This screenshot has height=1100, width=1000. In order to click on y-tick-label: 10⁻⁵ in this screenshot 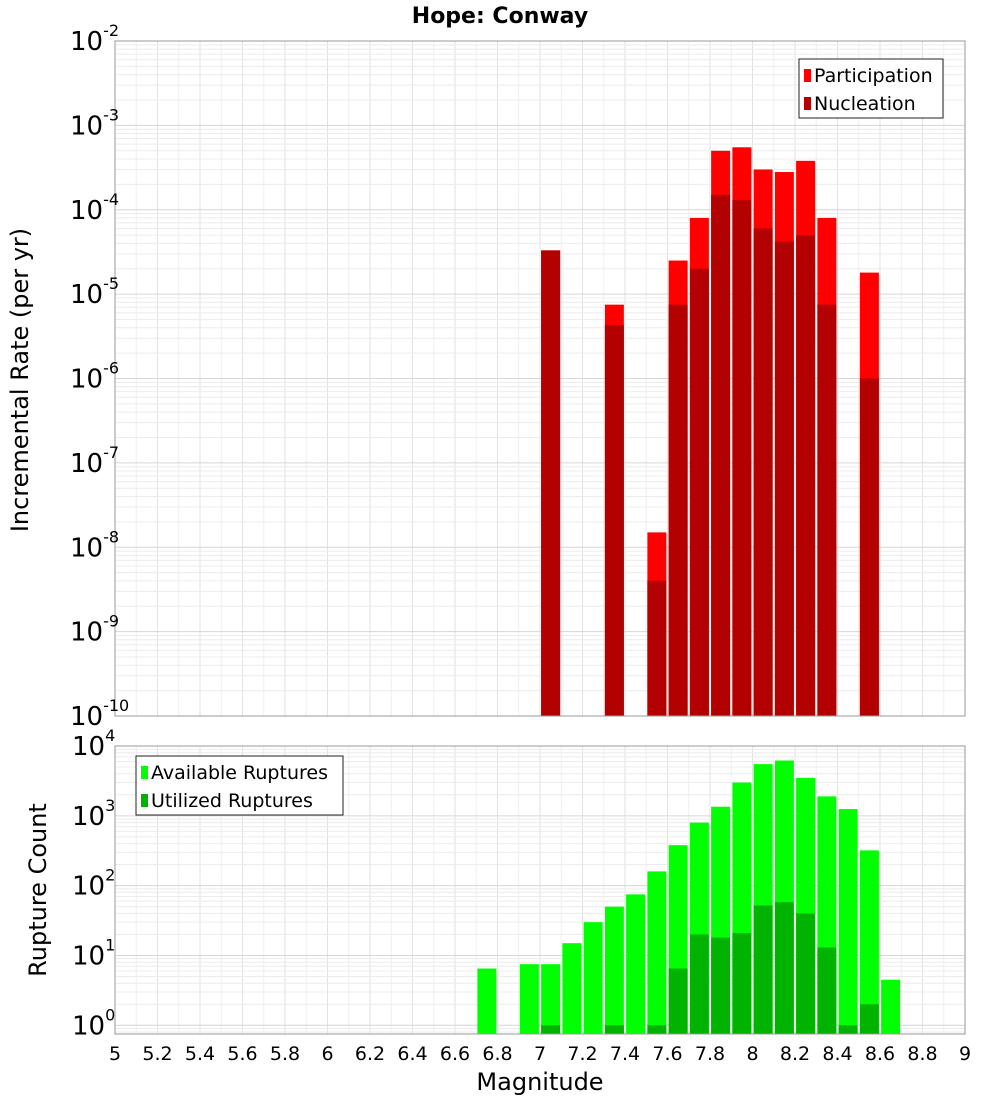, I will do `click(94, 292)`.